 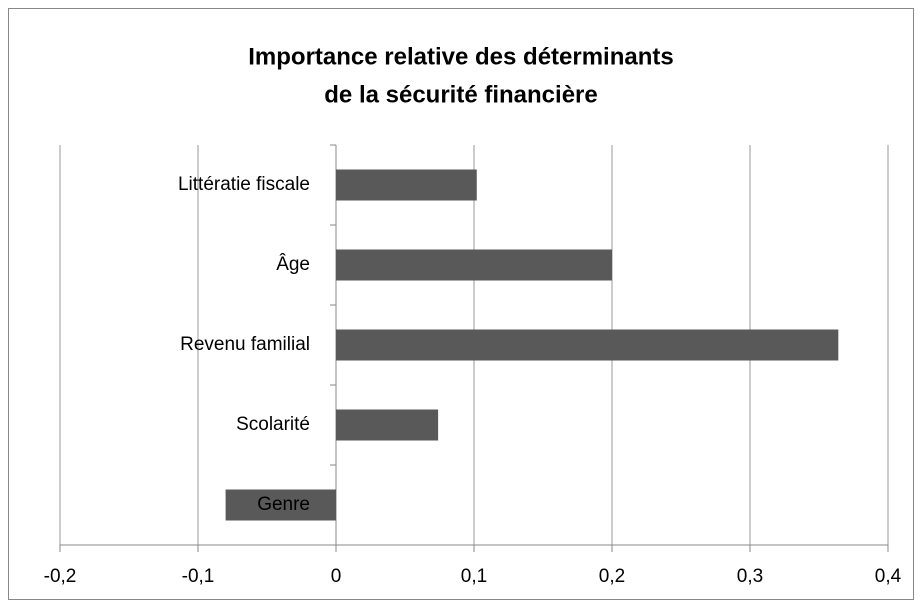 I want to click on chart-title: de la sécurité financière, so click(x=460, y=94).